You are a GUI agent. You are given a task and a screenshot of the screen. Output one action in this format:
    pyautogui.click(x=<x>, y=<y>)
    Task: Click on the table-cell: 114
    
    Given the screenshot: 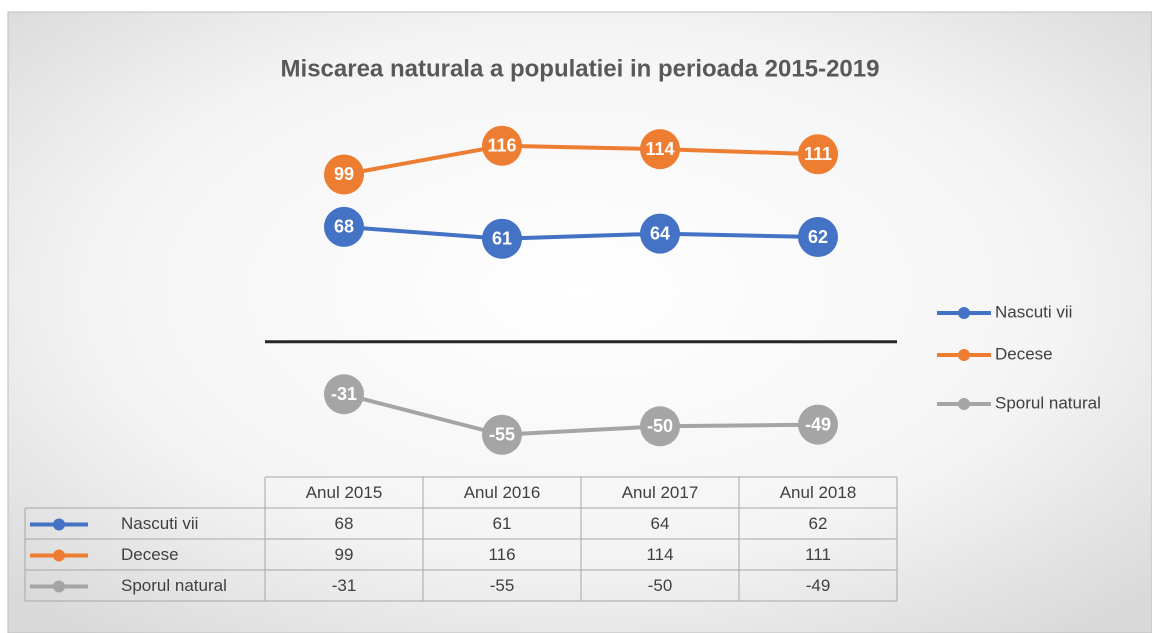 What is the action you would take?
    pyautogui.click(x=659, y=554)
    